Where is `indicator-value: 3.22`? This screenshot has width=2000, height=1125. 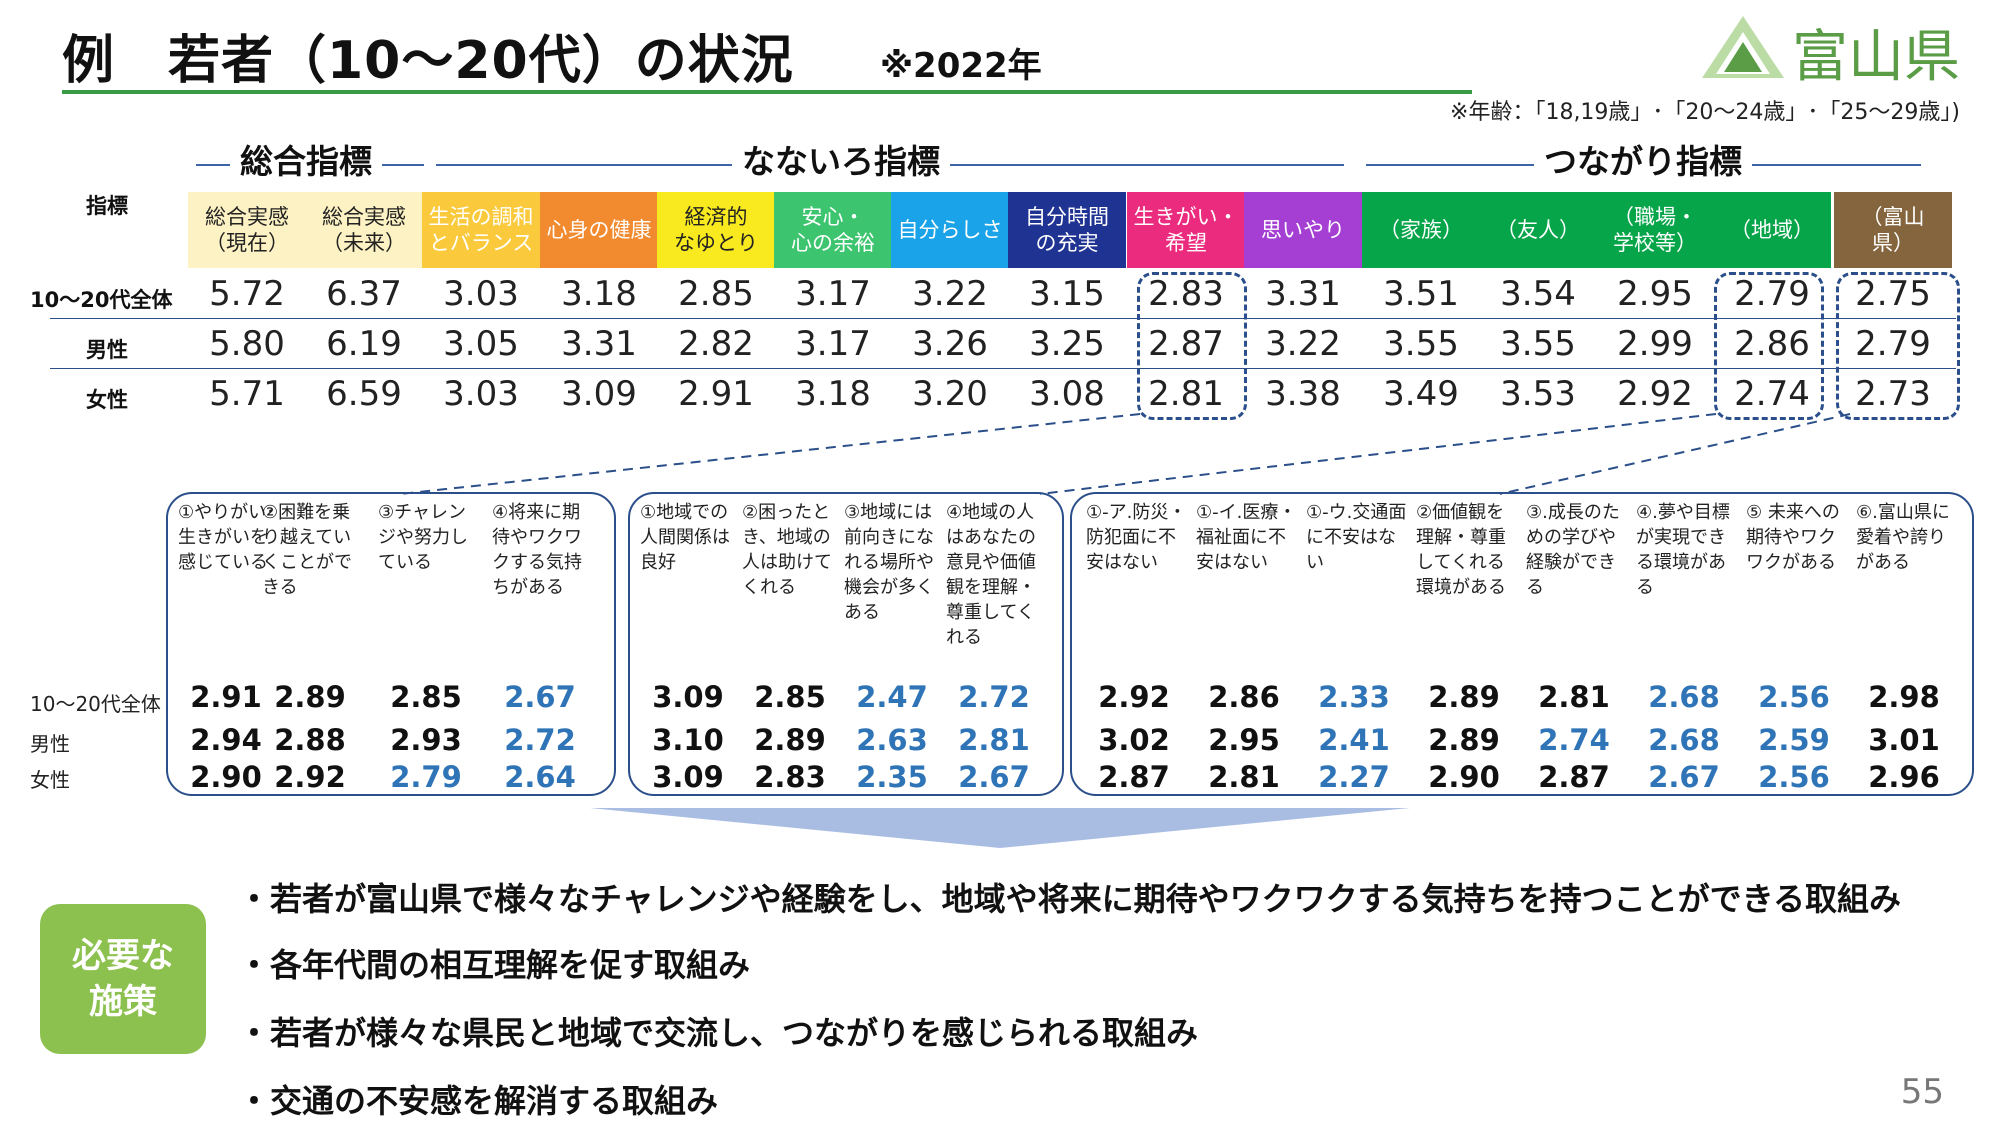
indicator-value: 3.22 is located at coordinates (950, 294).